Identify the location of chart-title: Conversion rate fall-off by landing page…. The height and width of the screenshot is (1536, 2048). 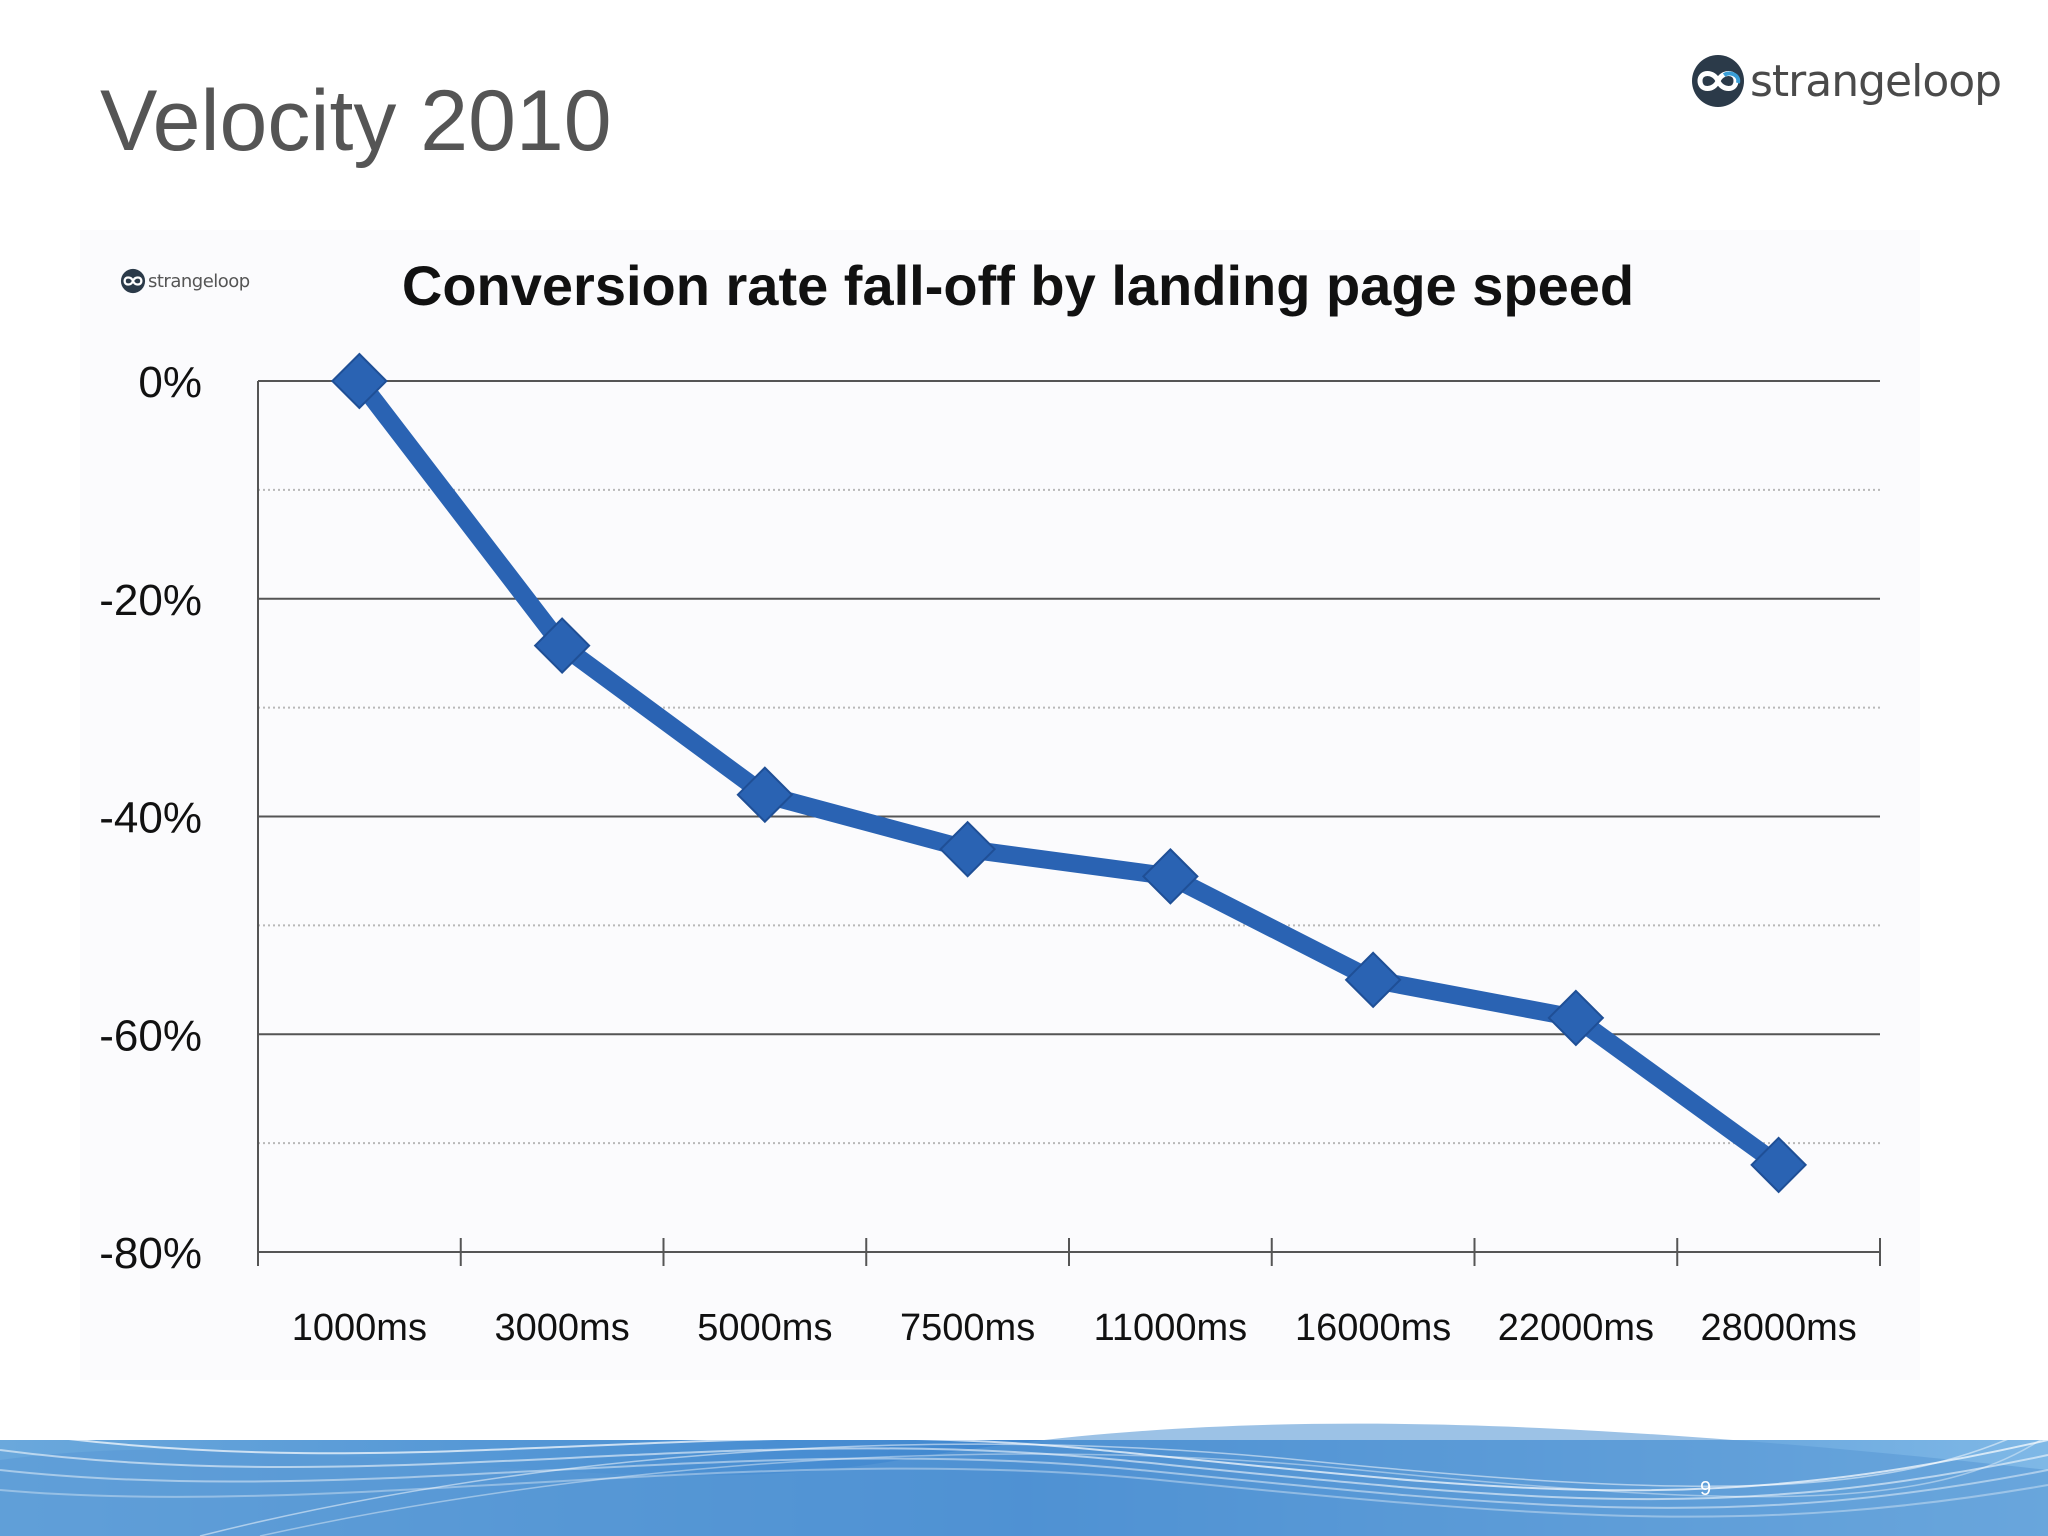
(1018, 285).